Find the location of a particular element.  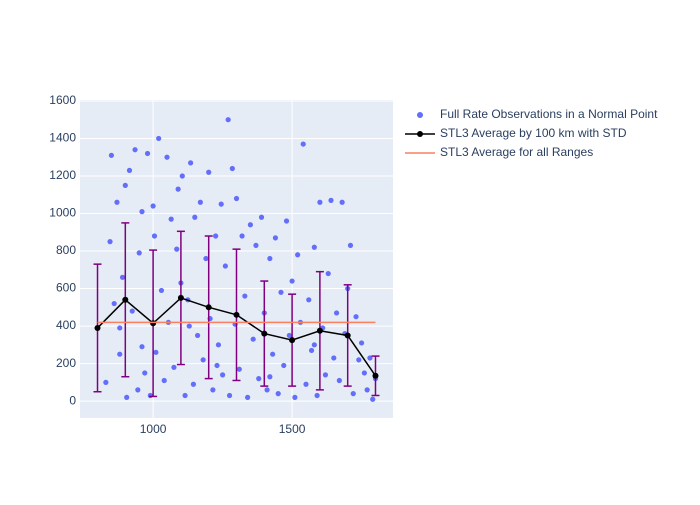

y-tick-label: 1600 is located at coordinates (62, 100).